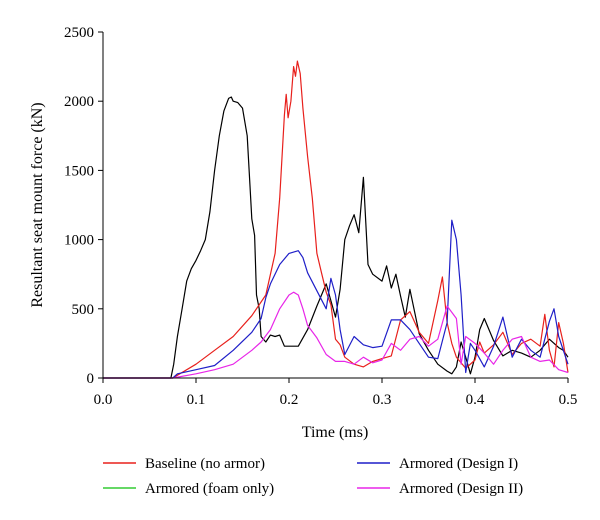 This screenshot has height=520, width=600. Describe the element at coordinates (103, 400) in the screenshot. I see `x-tick-label: 0.0` at that location.